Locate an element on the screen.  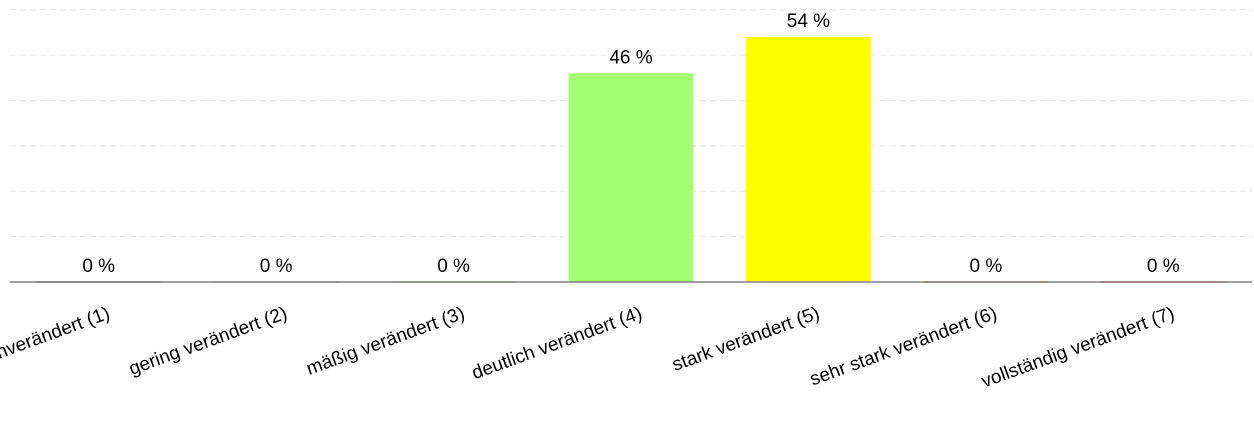
value-label: 46 % is located at coordinates (630, 57).